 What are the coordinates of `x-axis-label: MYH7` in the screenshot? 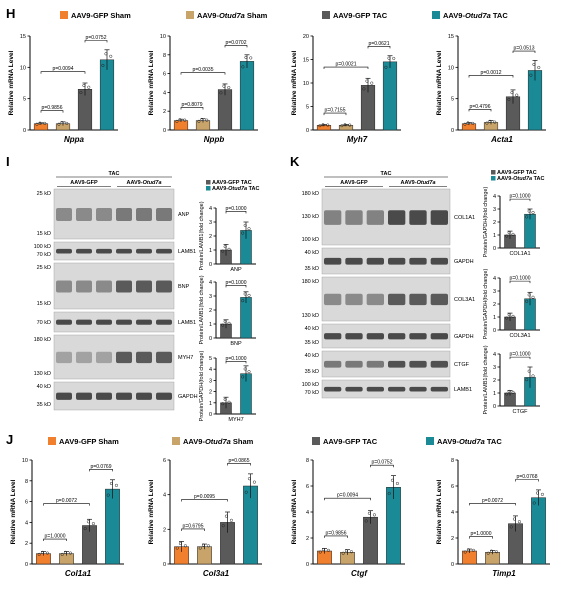 It's located at (235, 420).